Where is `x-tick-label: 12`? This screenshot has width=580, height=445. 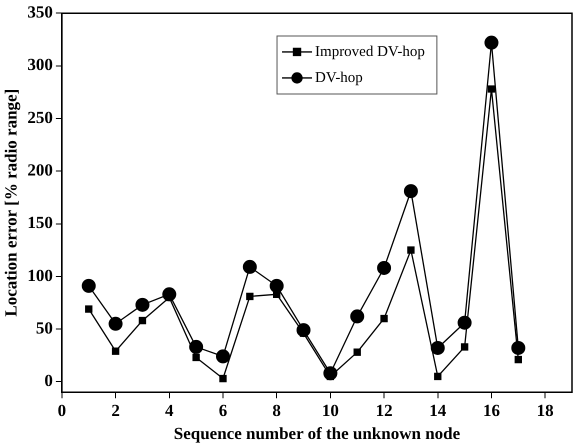
x-tick-label: 12 is located at coordinates (384, 410).